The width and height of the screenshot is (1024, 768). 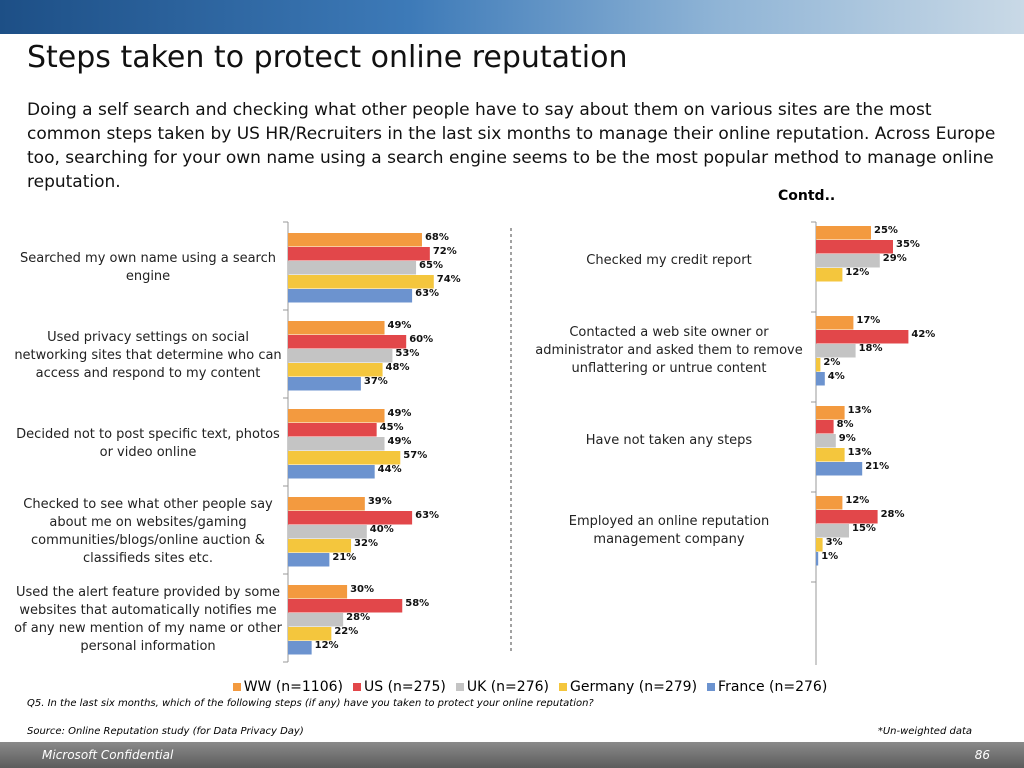 I want to click on data-label: 68%, so click(x=437, y=237).